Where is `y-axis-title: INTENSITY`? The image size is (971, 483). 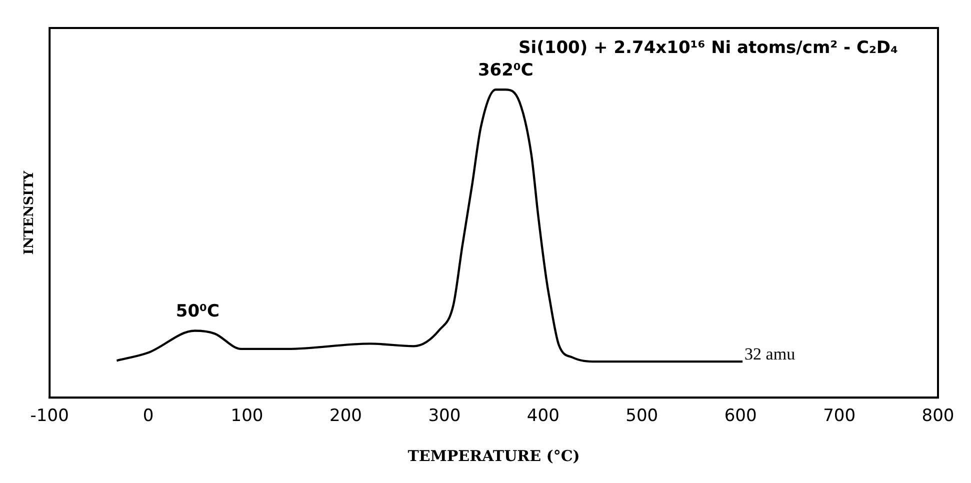
y-axis-title: INTENSITY is located at coordinates (30, 212).